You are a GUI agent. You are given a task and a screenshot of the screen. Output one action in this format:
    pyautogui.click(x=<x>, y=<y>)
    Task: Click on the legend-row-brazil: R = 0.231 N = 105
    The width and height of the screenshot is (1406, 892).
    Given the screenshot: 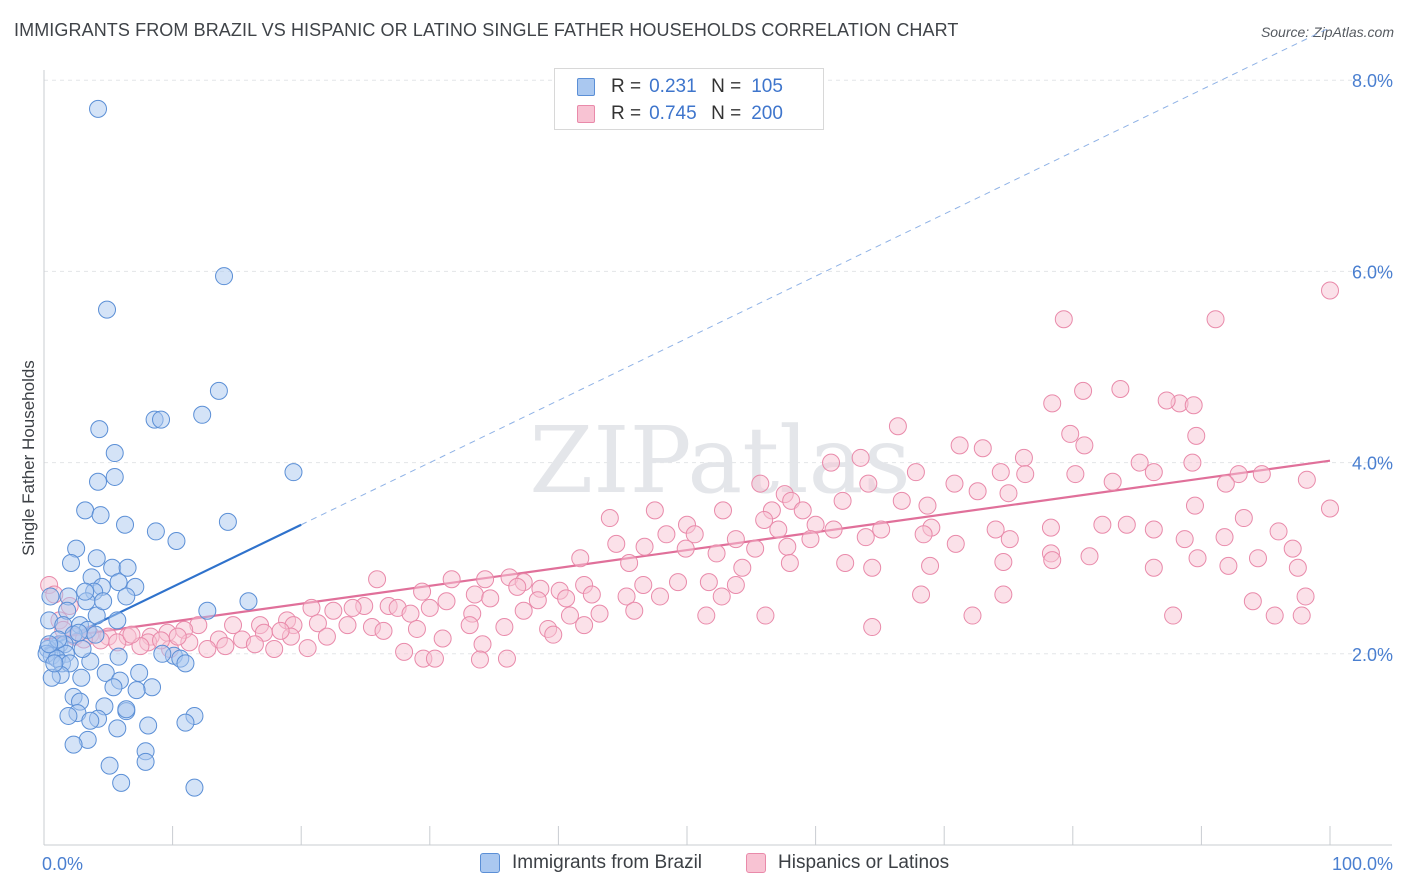 What is the action you would take?
    pyautogui.click(x=680, y=87)
    